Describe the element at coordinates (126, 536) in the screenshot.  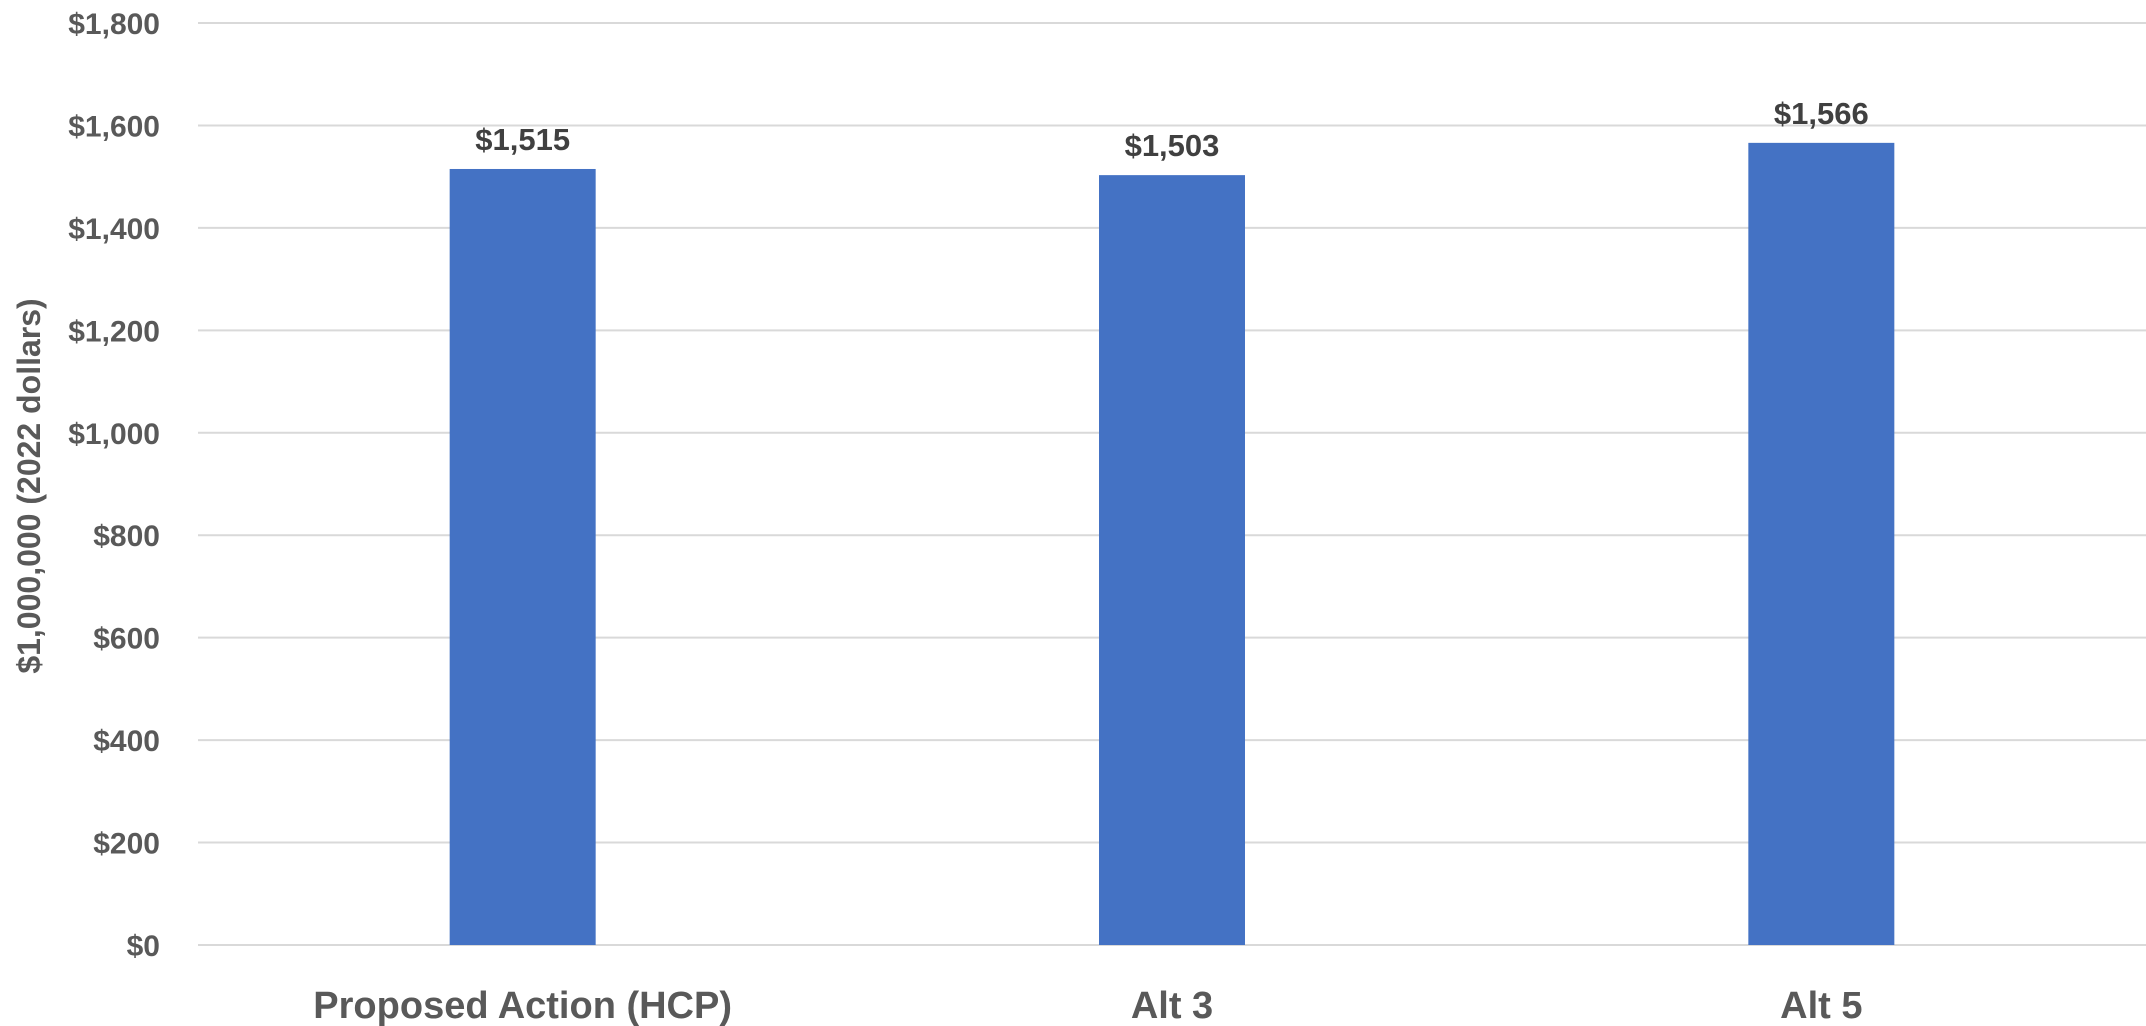
I see `y-tick-label: $800` at that location.